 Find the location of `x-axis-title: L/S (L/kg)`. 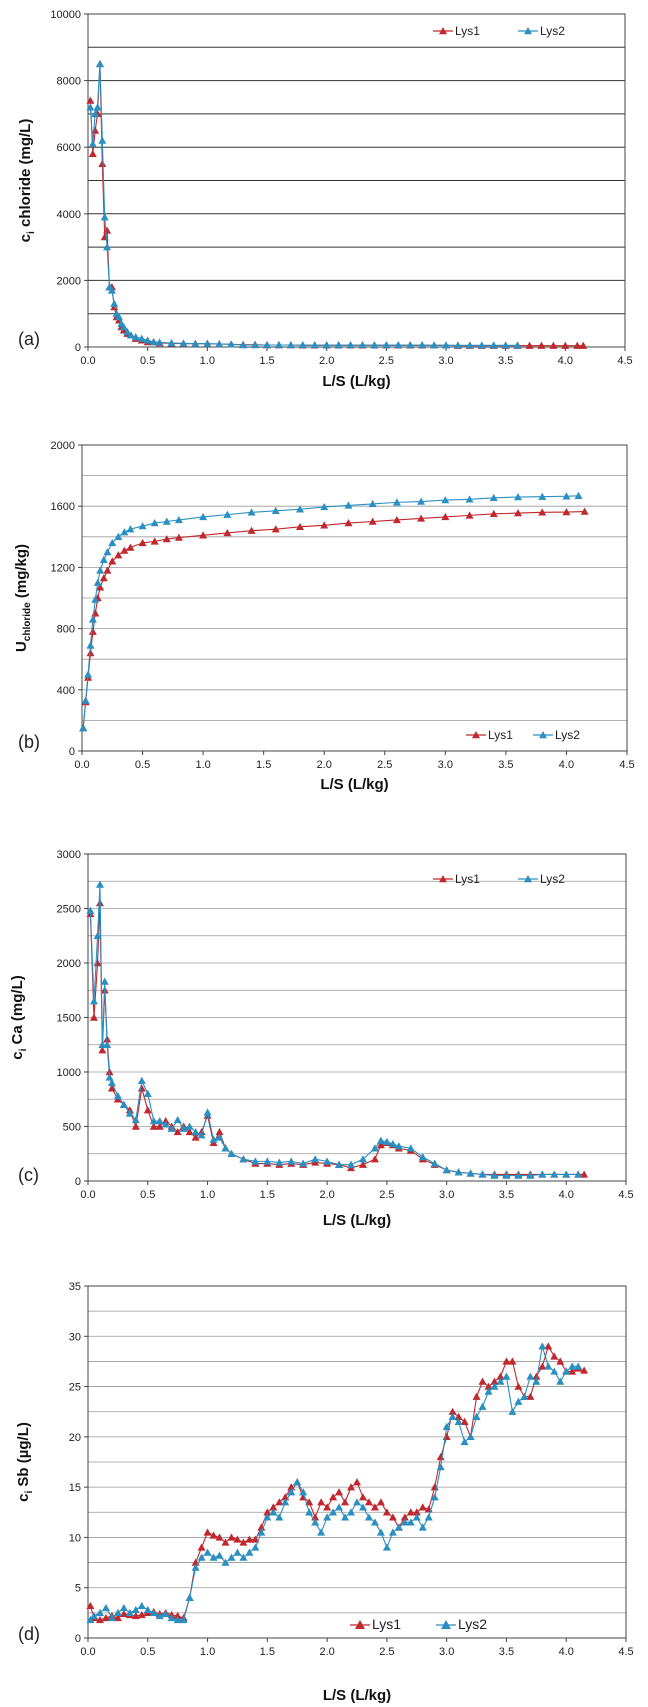

x-axis-title: L/S (L/kg) is located at coordinates (354, 784).